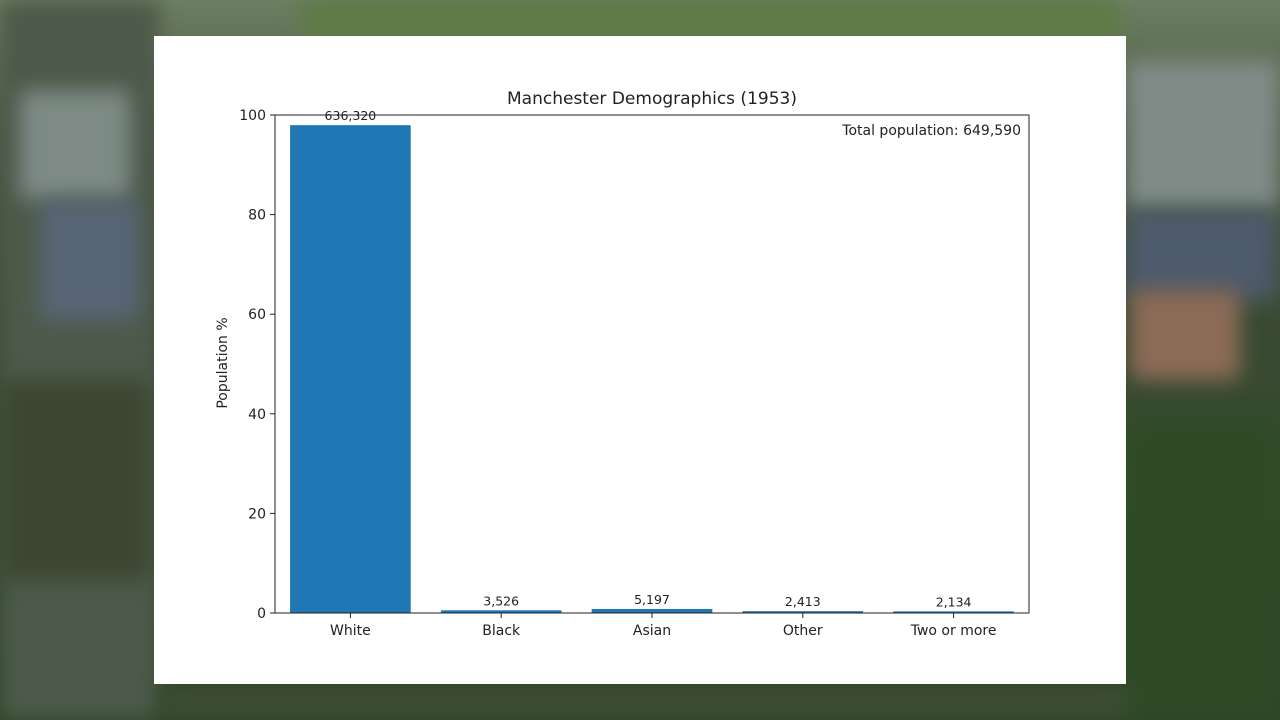 This screenshot has height=720, width=1280. What do you see at coordinates (501, 631) in the screenshot?
I see `x-tick-label: Black` at bounding box center [501, 631].